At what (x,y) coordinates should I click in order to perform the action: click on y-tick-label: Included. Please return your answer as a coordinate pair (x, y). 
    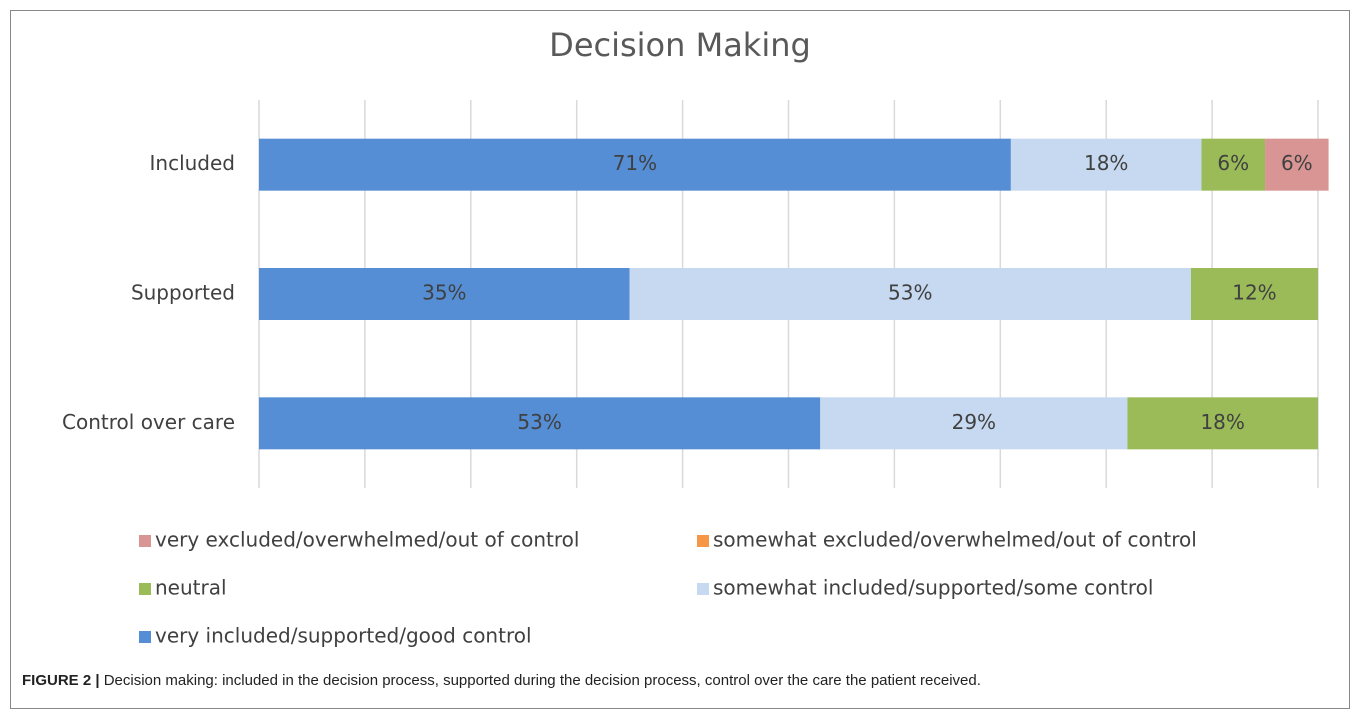
    Looking at the image, I should click on (193, 163).